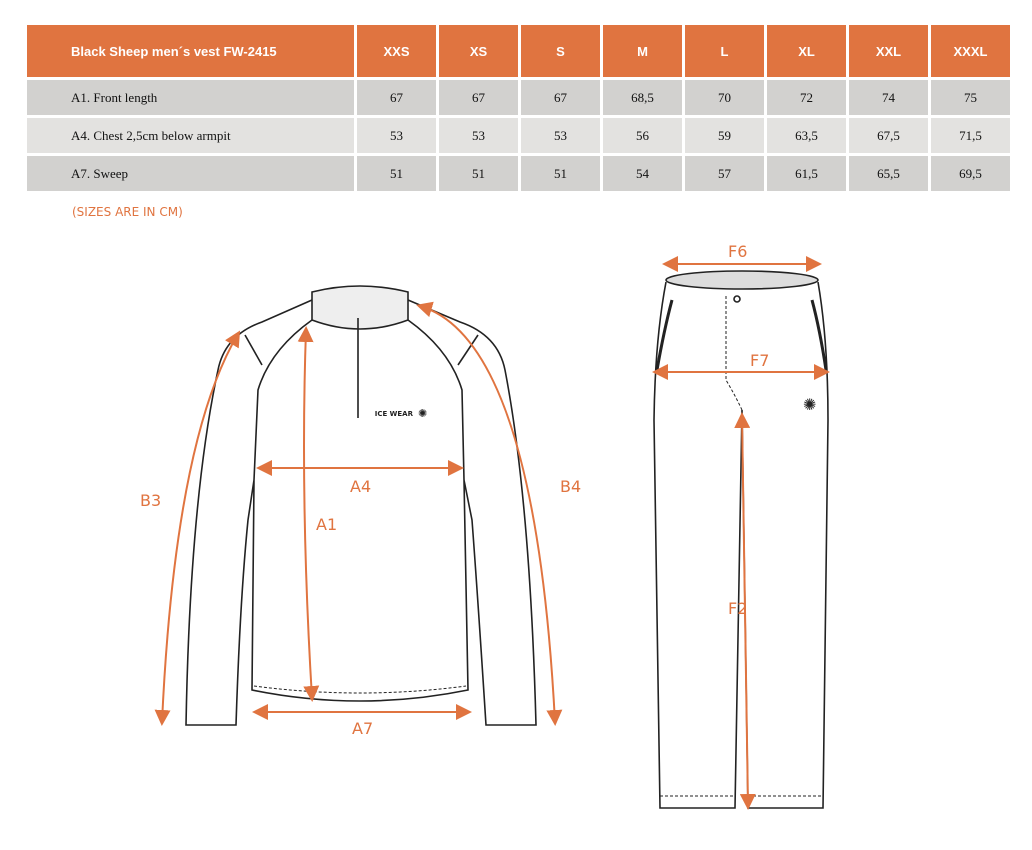 The image size is (1032, 850). Describe the element at coordinates (642, 135) in the screenshot. I see `size-value: 56` at that location.